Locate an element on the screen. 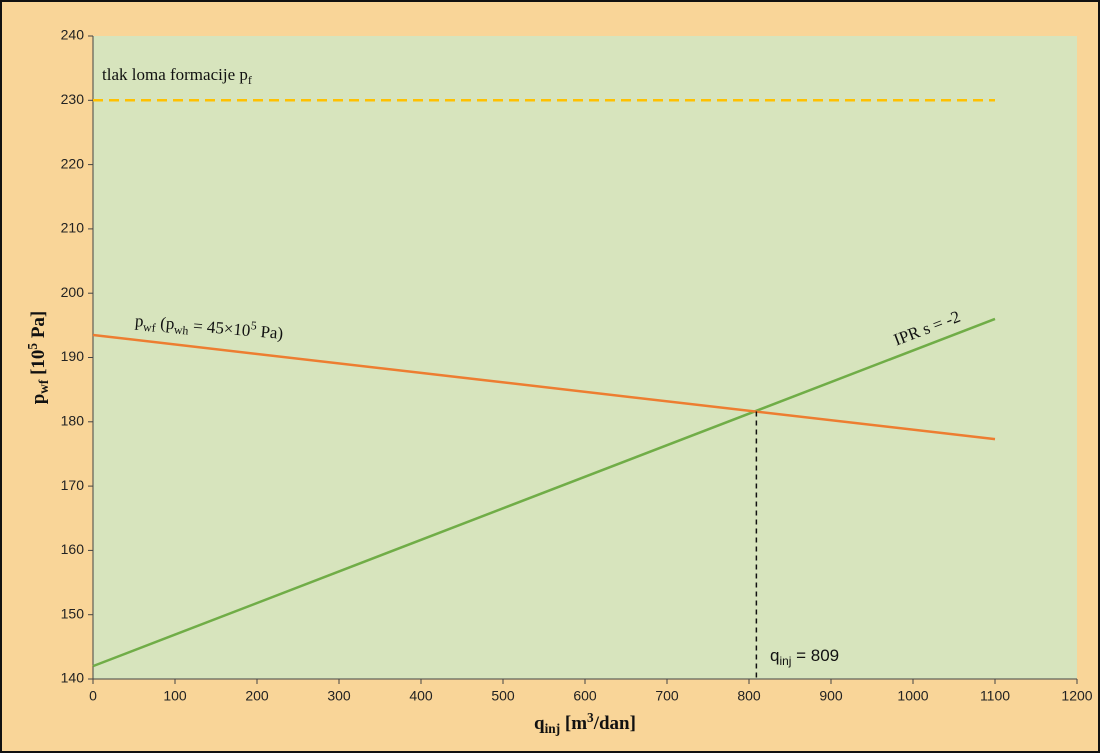  y-tick-label: 240 is located at coordinates (73, 35).